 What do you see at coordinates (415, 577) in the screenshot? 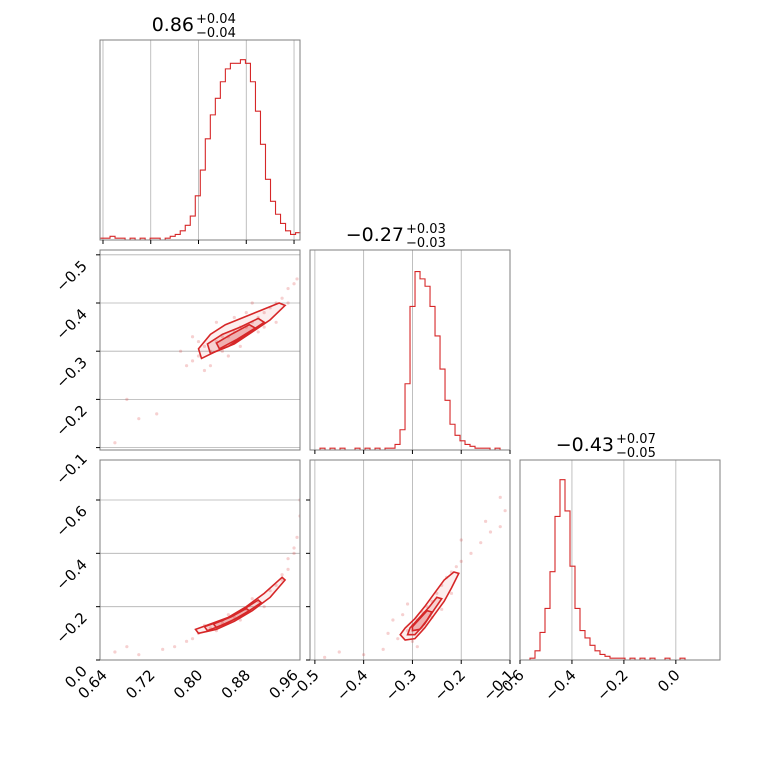
I see `scatter-3-2-points` at bounding box center [415, 577].